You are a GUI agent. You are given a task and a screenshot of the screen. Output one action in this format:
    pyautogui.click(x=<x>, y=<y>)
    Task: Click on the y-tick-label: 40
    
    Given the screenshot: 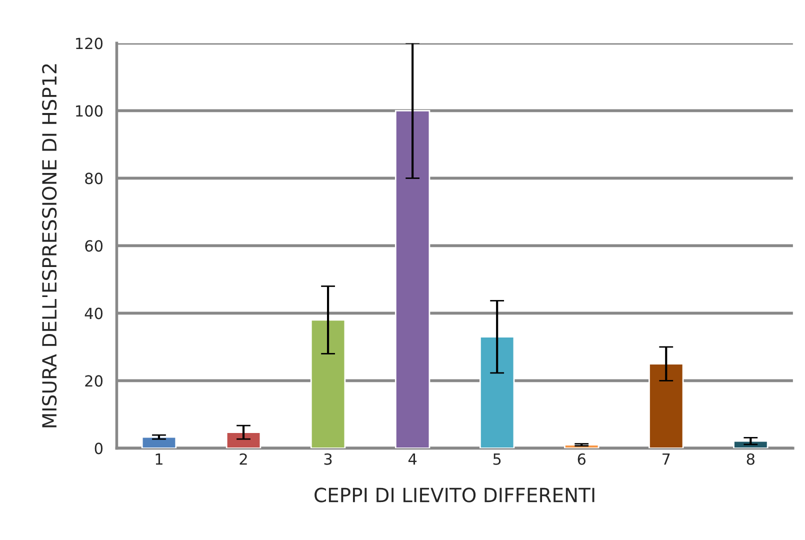 What is the action you would take?
    pyautogui.click(x=93, y=314)
    